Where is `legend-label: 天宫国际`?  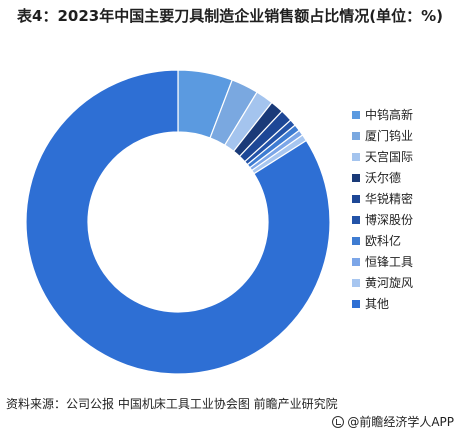 legend-label: 天宫国际 is located at coordinates (389, 157).